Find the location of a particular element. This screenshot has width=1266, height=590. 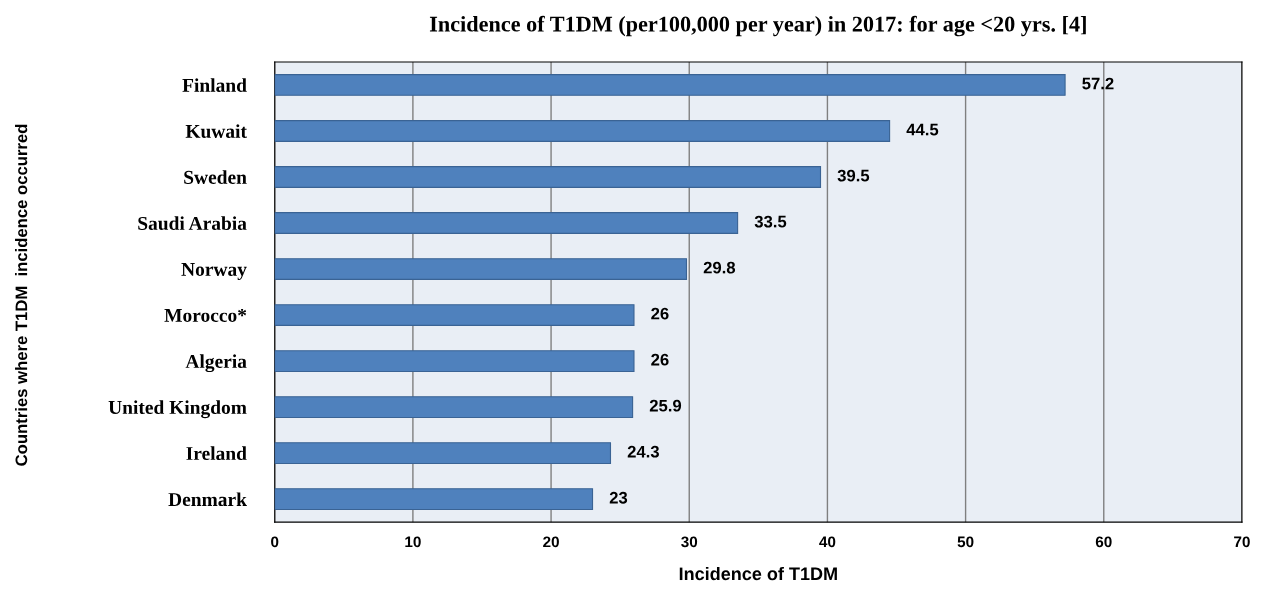

x-tick-label: 10 is located at coordinates (413, 542).